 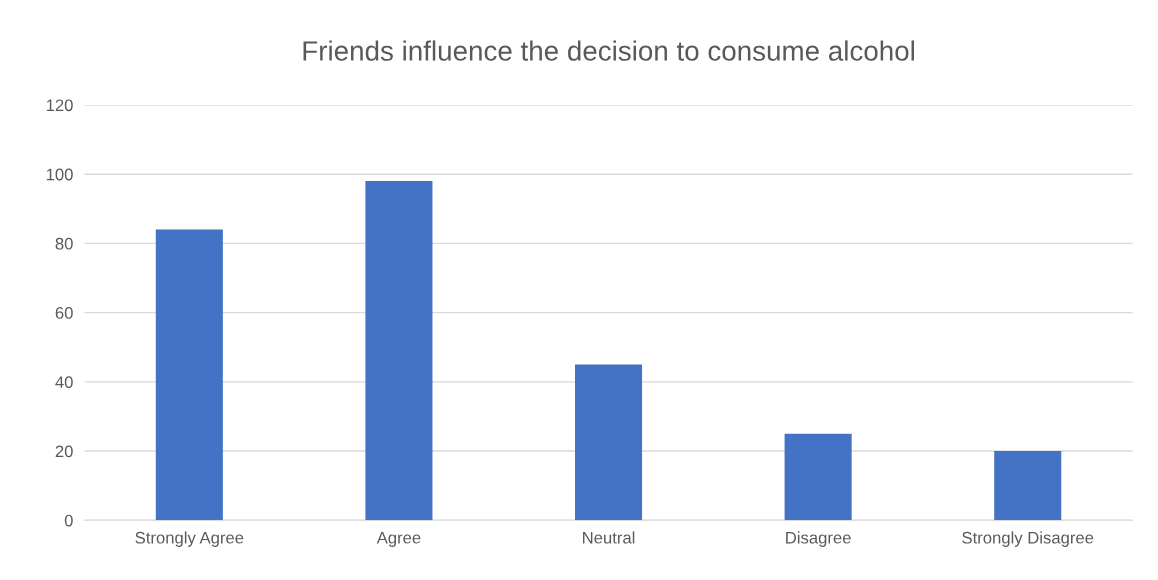 What do you see at coordinates (189, 539) in the screenshot?
I see `x-tick-label: Strongly Agree` at bounding box center [189, 539].